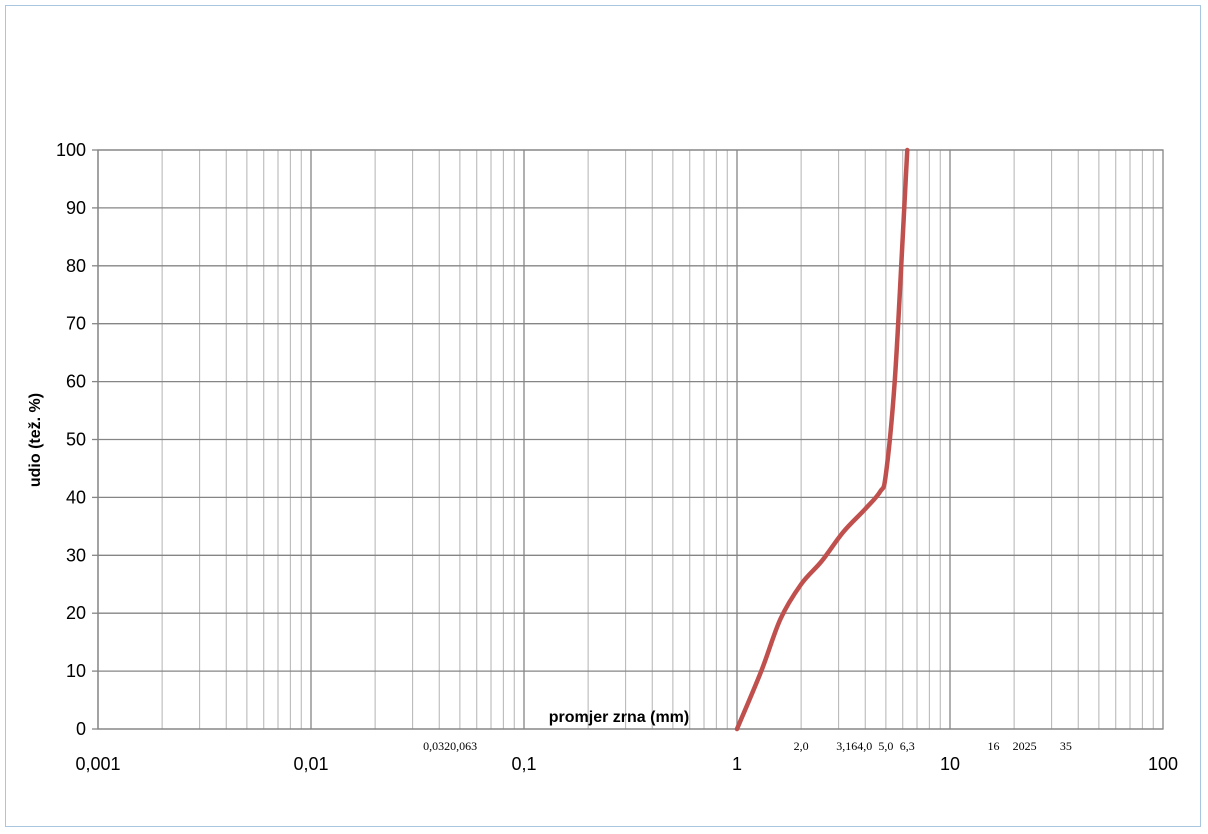 The image size is (1208, 834). What do you see at coordinates (450, 746) in the screenshot?
I see `sieve-label: 0,0320,063` at bounding box center [450, 746].